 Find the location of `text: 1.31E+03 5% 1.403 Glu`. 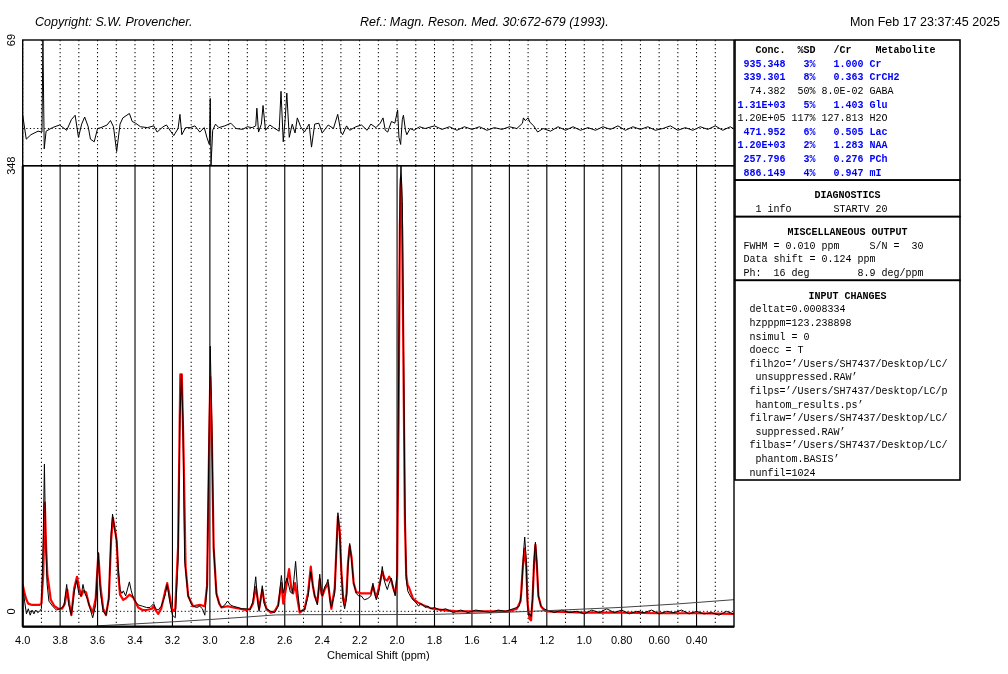

text: 1.31E+03 5% 1.403 Glu is located at coordinates (812, 105).